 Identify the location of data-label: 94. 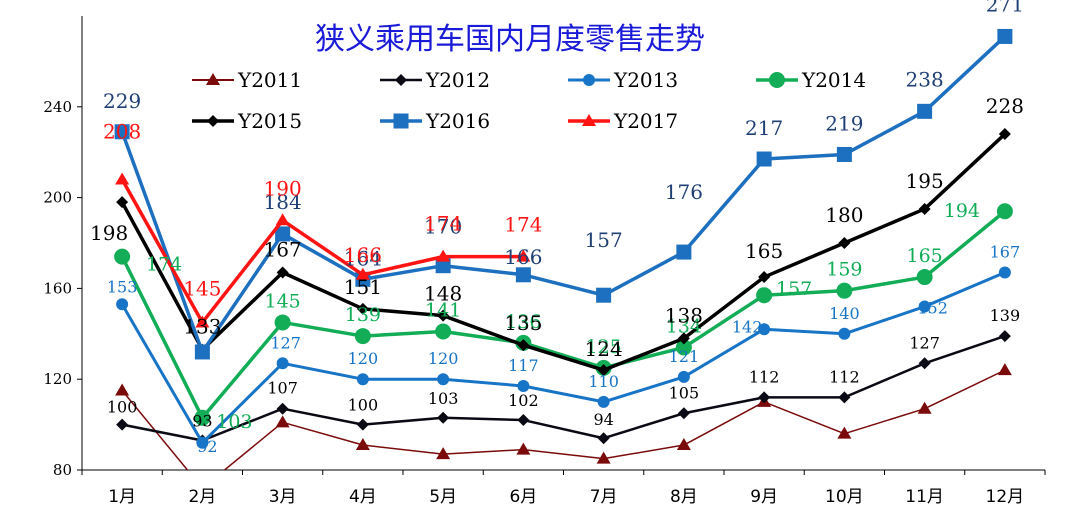
(603, 419).